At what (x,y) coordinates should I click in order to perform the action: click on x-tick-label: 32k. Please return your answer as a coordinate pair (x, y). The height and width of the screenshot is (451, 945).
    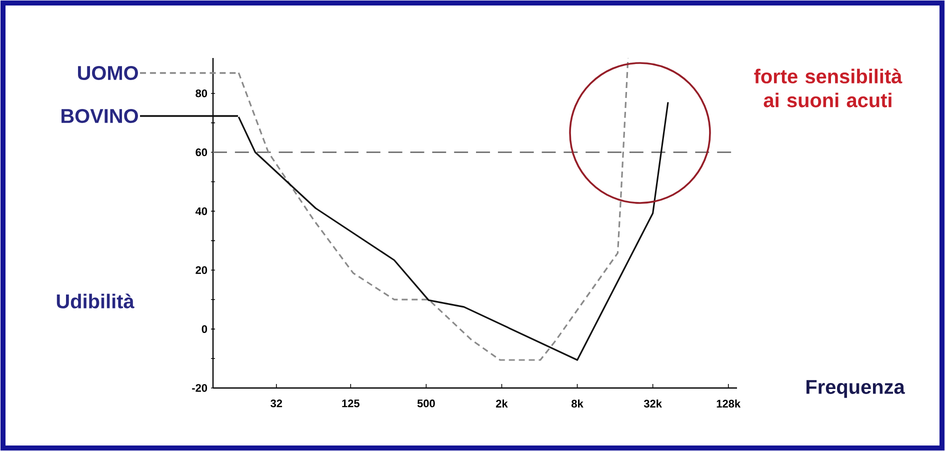
    Looking at the image, I should click on (653, 404).